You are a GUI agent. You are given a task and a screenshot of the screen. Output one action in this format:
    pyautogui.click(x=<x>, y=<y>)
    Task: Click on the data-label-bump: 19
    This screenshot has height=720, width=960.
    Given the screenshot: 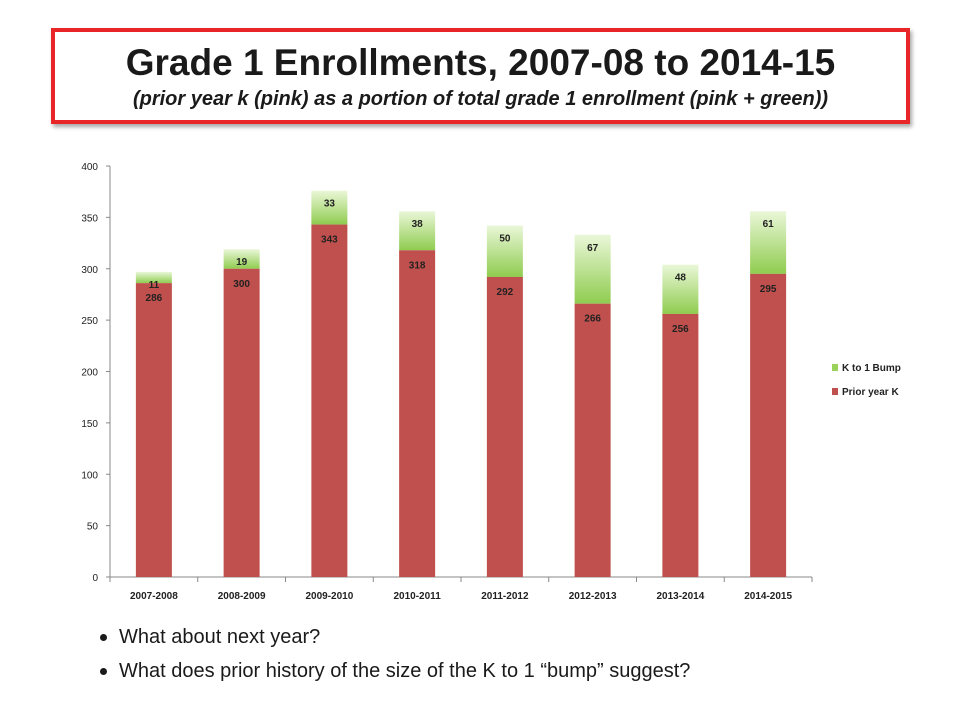 What is the action you would take?
    pyautogui.click(x=242, y=262)
    